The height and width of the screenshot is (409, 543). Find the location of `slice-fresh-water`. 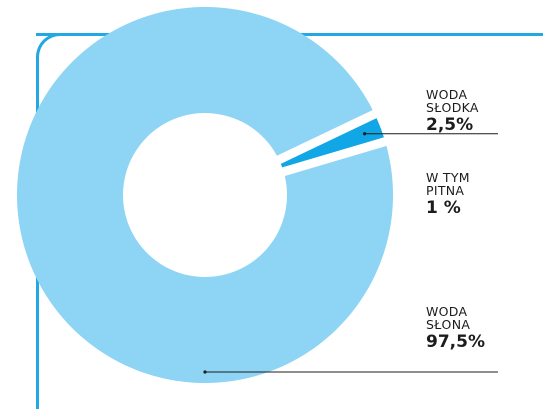

slice-fresh-water is located at coordinates (332, 143).